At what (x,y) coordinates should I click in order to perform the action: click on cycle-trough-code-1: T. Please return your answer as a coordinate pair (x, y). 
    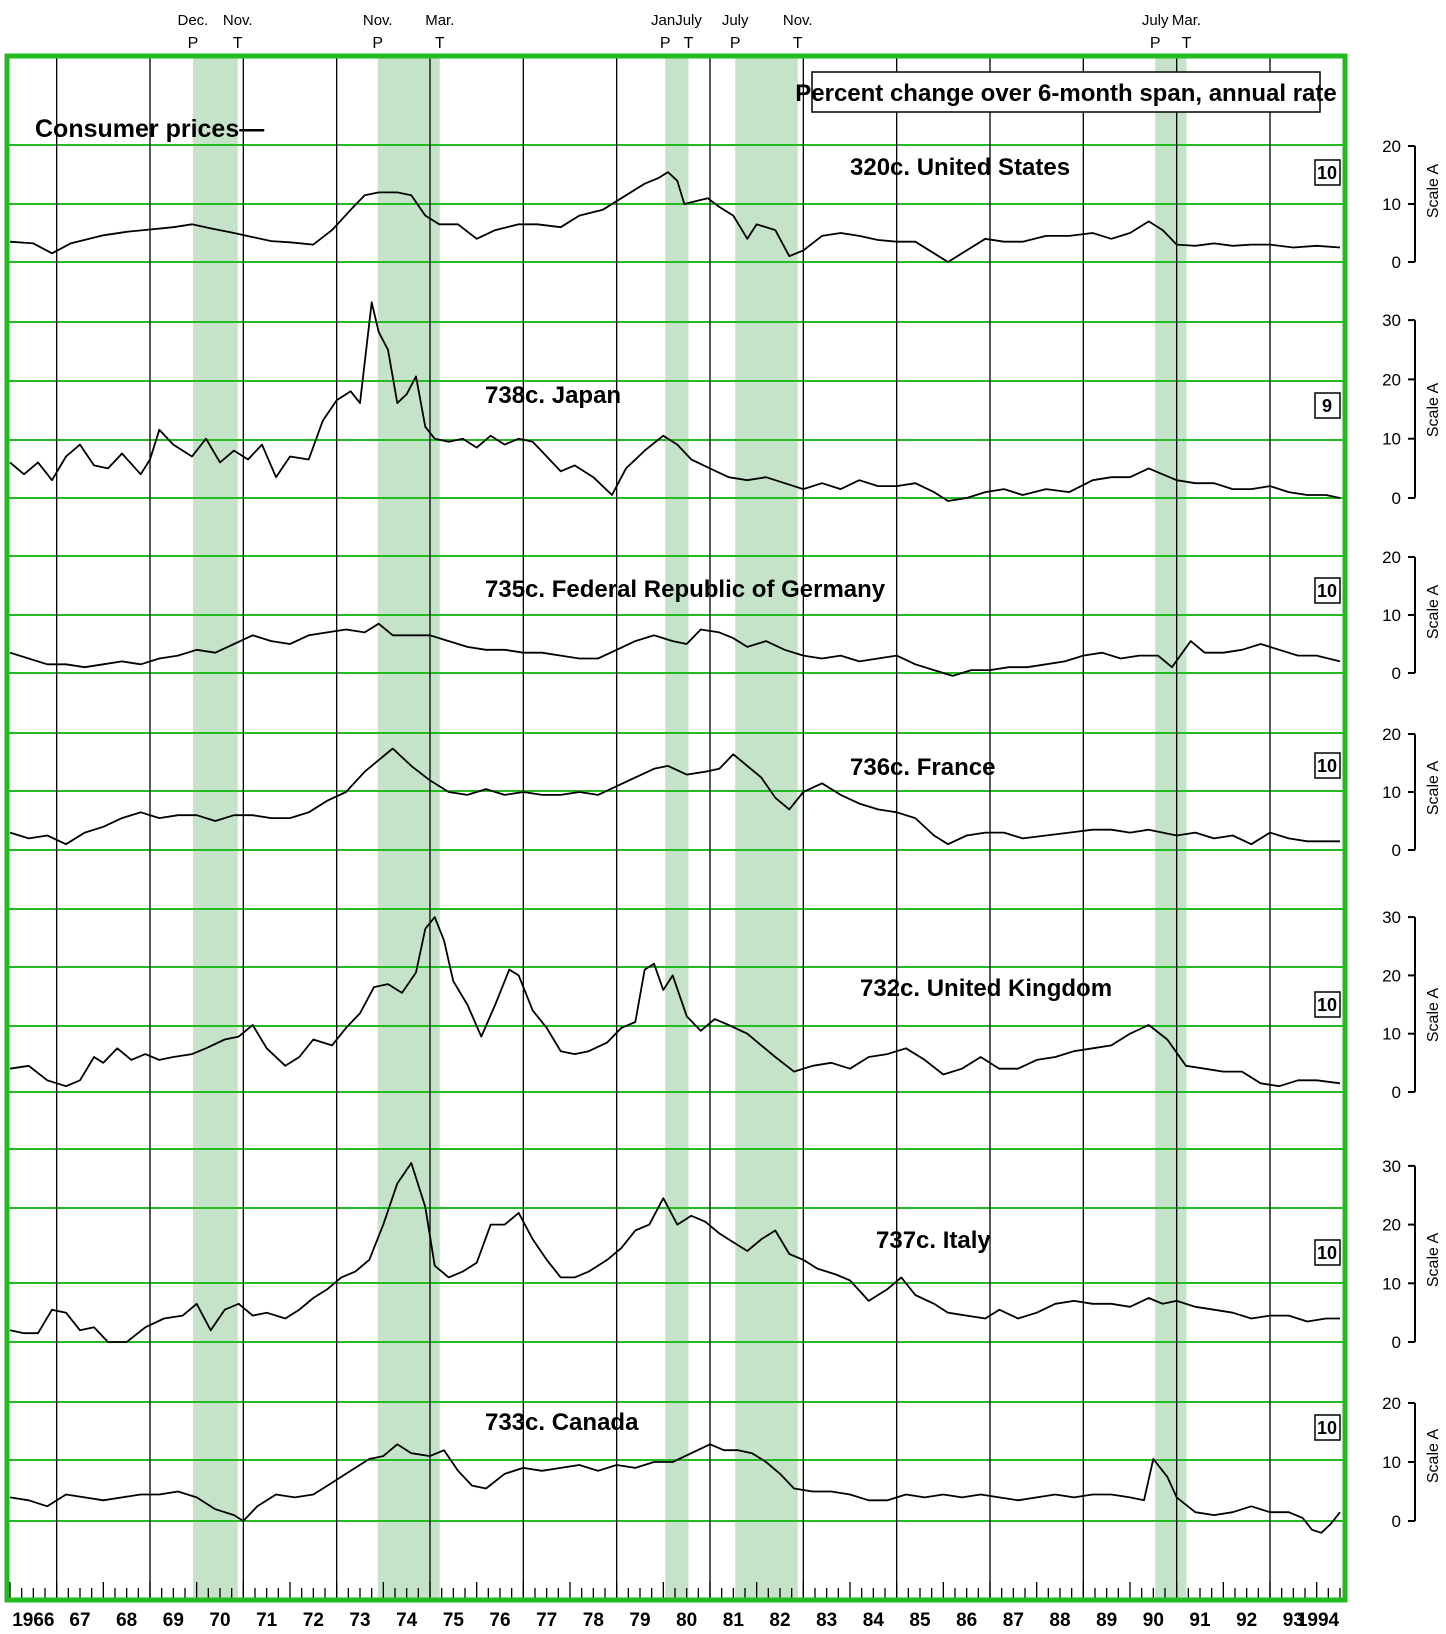
    Looking at the image, I should click on (238, 43).